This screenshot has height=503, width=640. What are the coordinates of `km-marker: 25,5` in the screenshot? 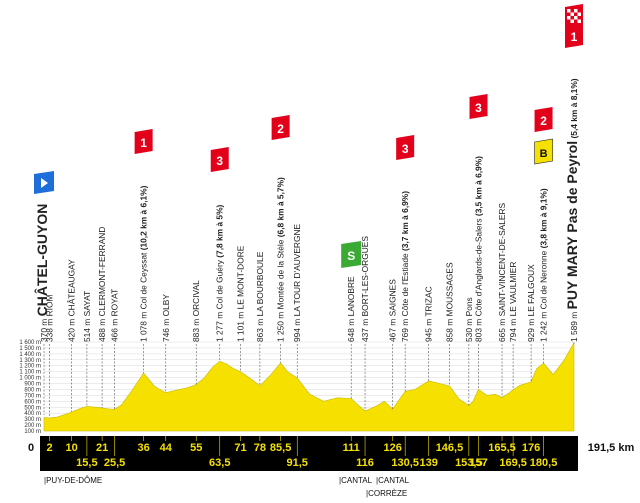 It's located at (114, 463).